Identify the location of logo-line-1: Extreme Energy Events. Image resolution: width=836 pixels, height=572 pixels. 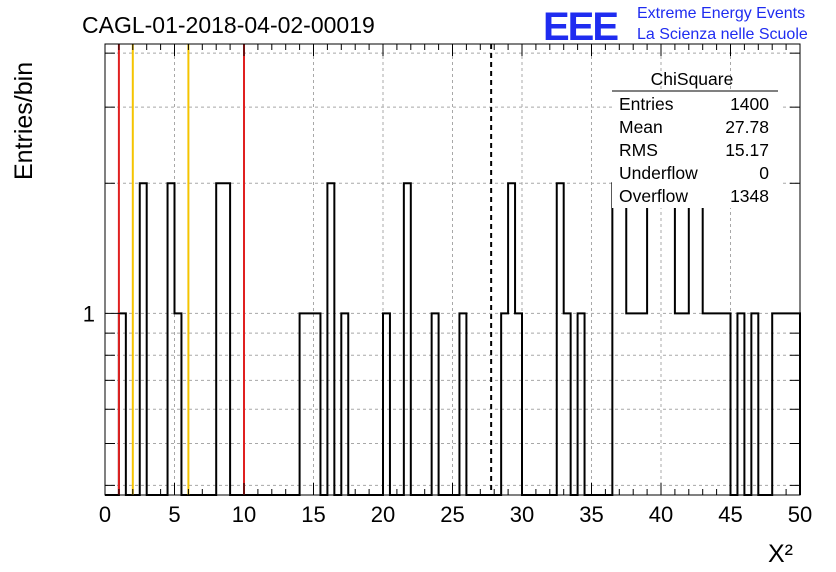
(721, 13).